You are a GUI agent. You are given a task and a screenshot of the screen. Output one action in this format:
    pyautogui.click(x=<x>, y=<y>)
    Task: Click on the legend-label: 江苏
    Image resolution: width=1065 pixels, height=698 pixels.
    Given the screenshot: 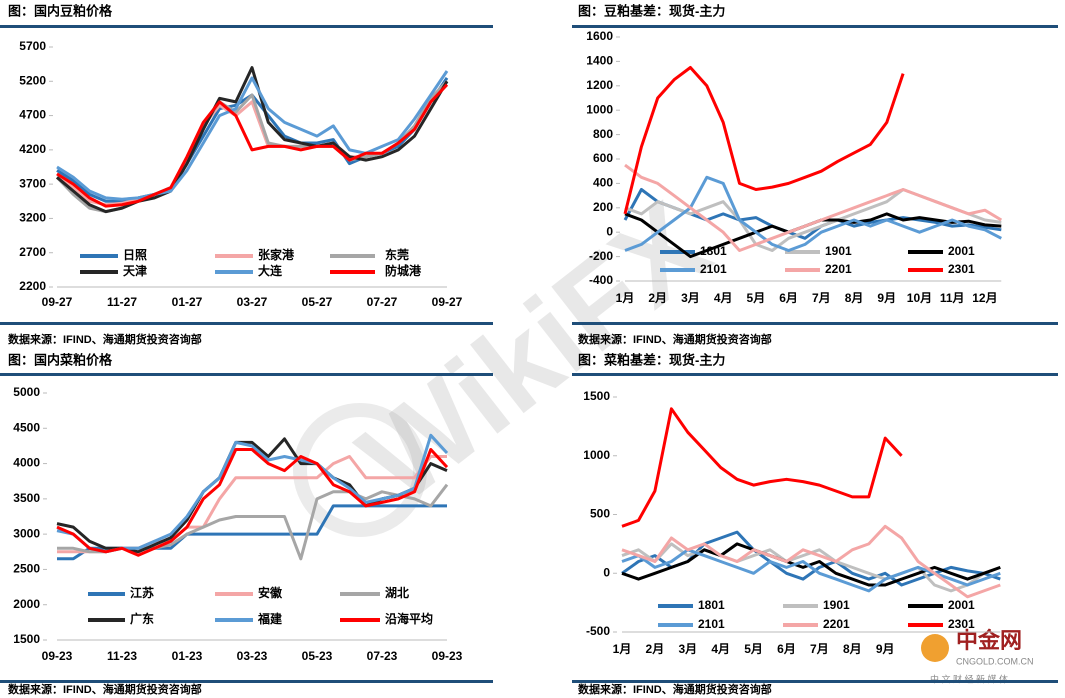 What is the action you would take?
    pyautogui.click(x=142, y=592)
    